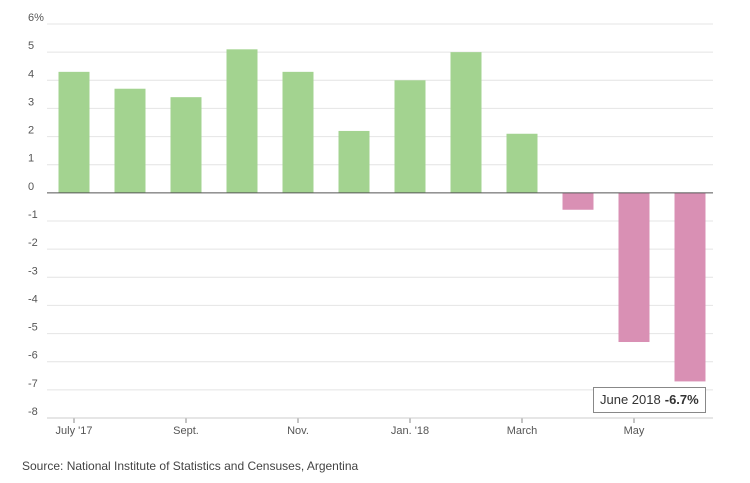  I want to click on y-tick-label: 4, so click(31, 74).